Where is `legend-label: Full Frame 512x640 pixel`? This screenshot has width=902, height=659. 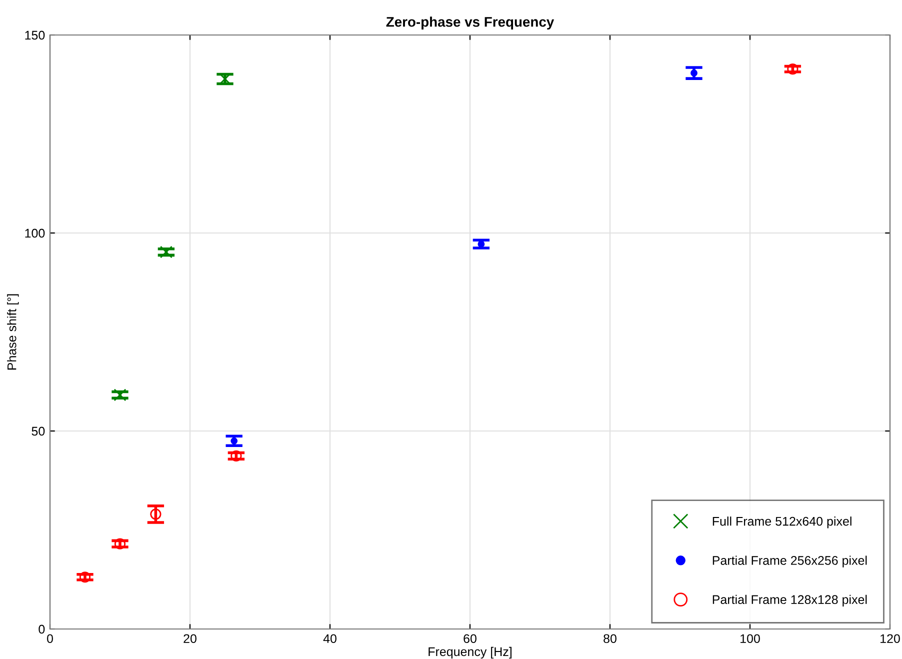
legend-label: Full Frame 512x640 pixel is located at coordinates (782, 522).